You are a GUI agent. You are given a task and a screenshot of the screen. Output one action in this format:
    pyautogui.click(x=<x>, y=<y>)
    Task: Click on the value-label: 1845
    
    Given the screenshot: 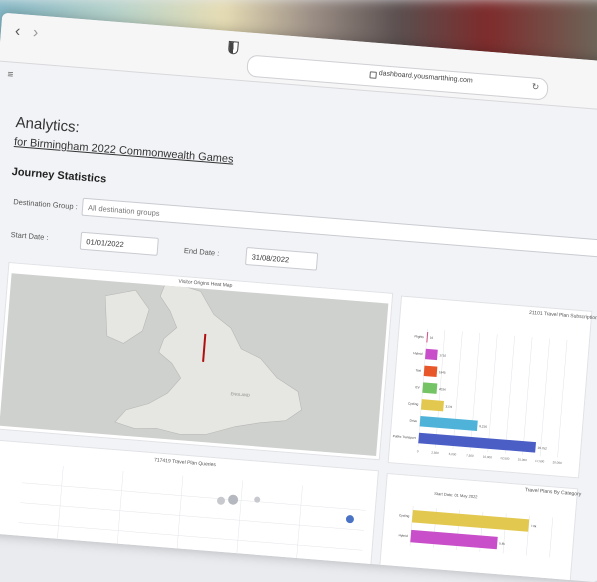 What is the action you would take?
    pyautogui.click(x=442, y=372)
    